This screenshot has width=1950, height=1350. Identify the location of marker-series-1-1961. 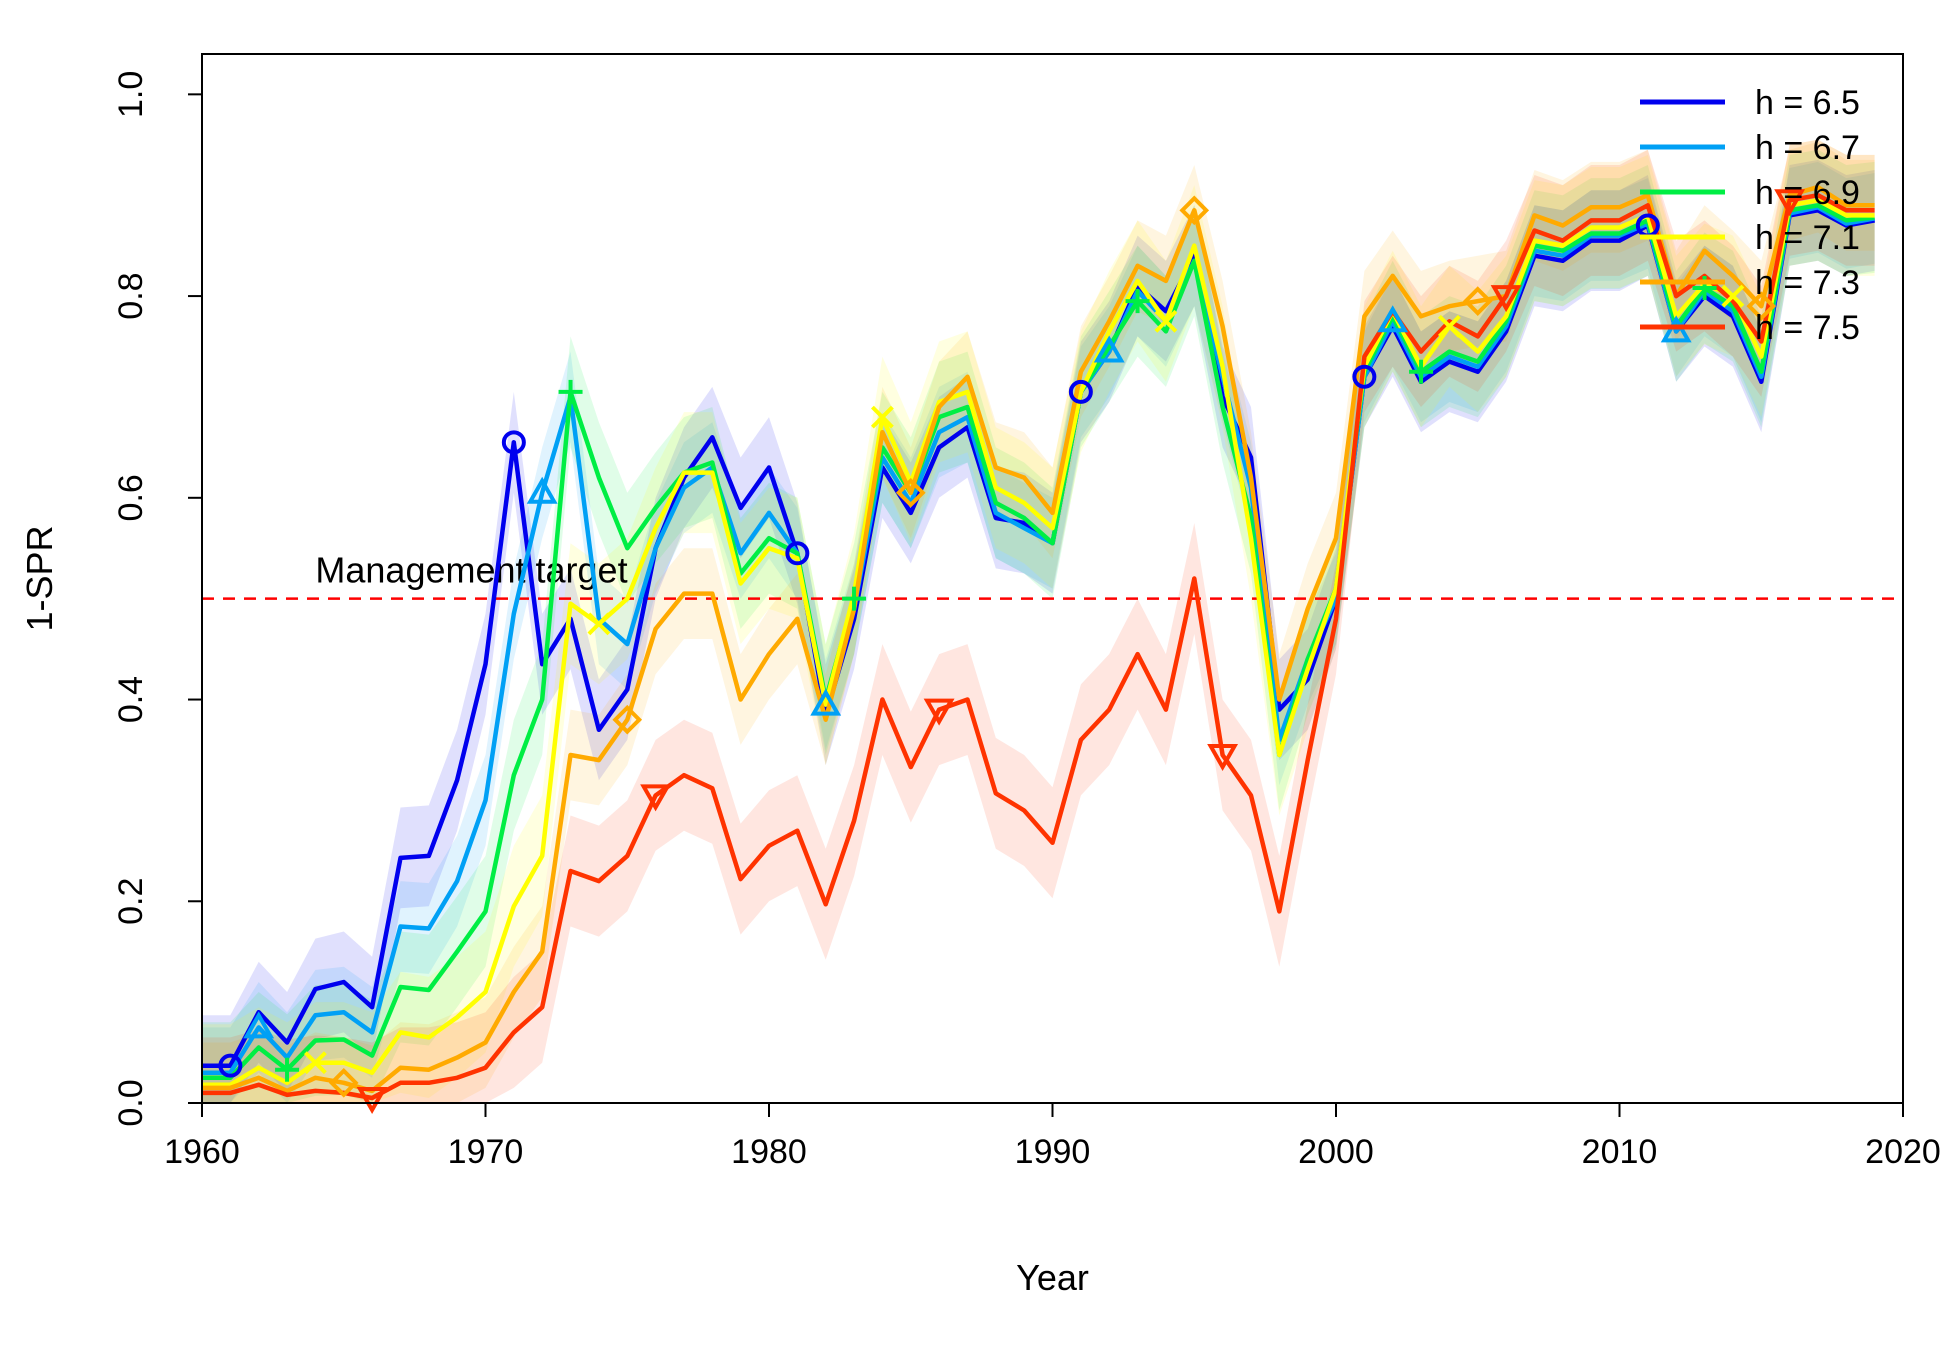
(230, 1065).